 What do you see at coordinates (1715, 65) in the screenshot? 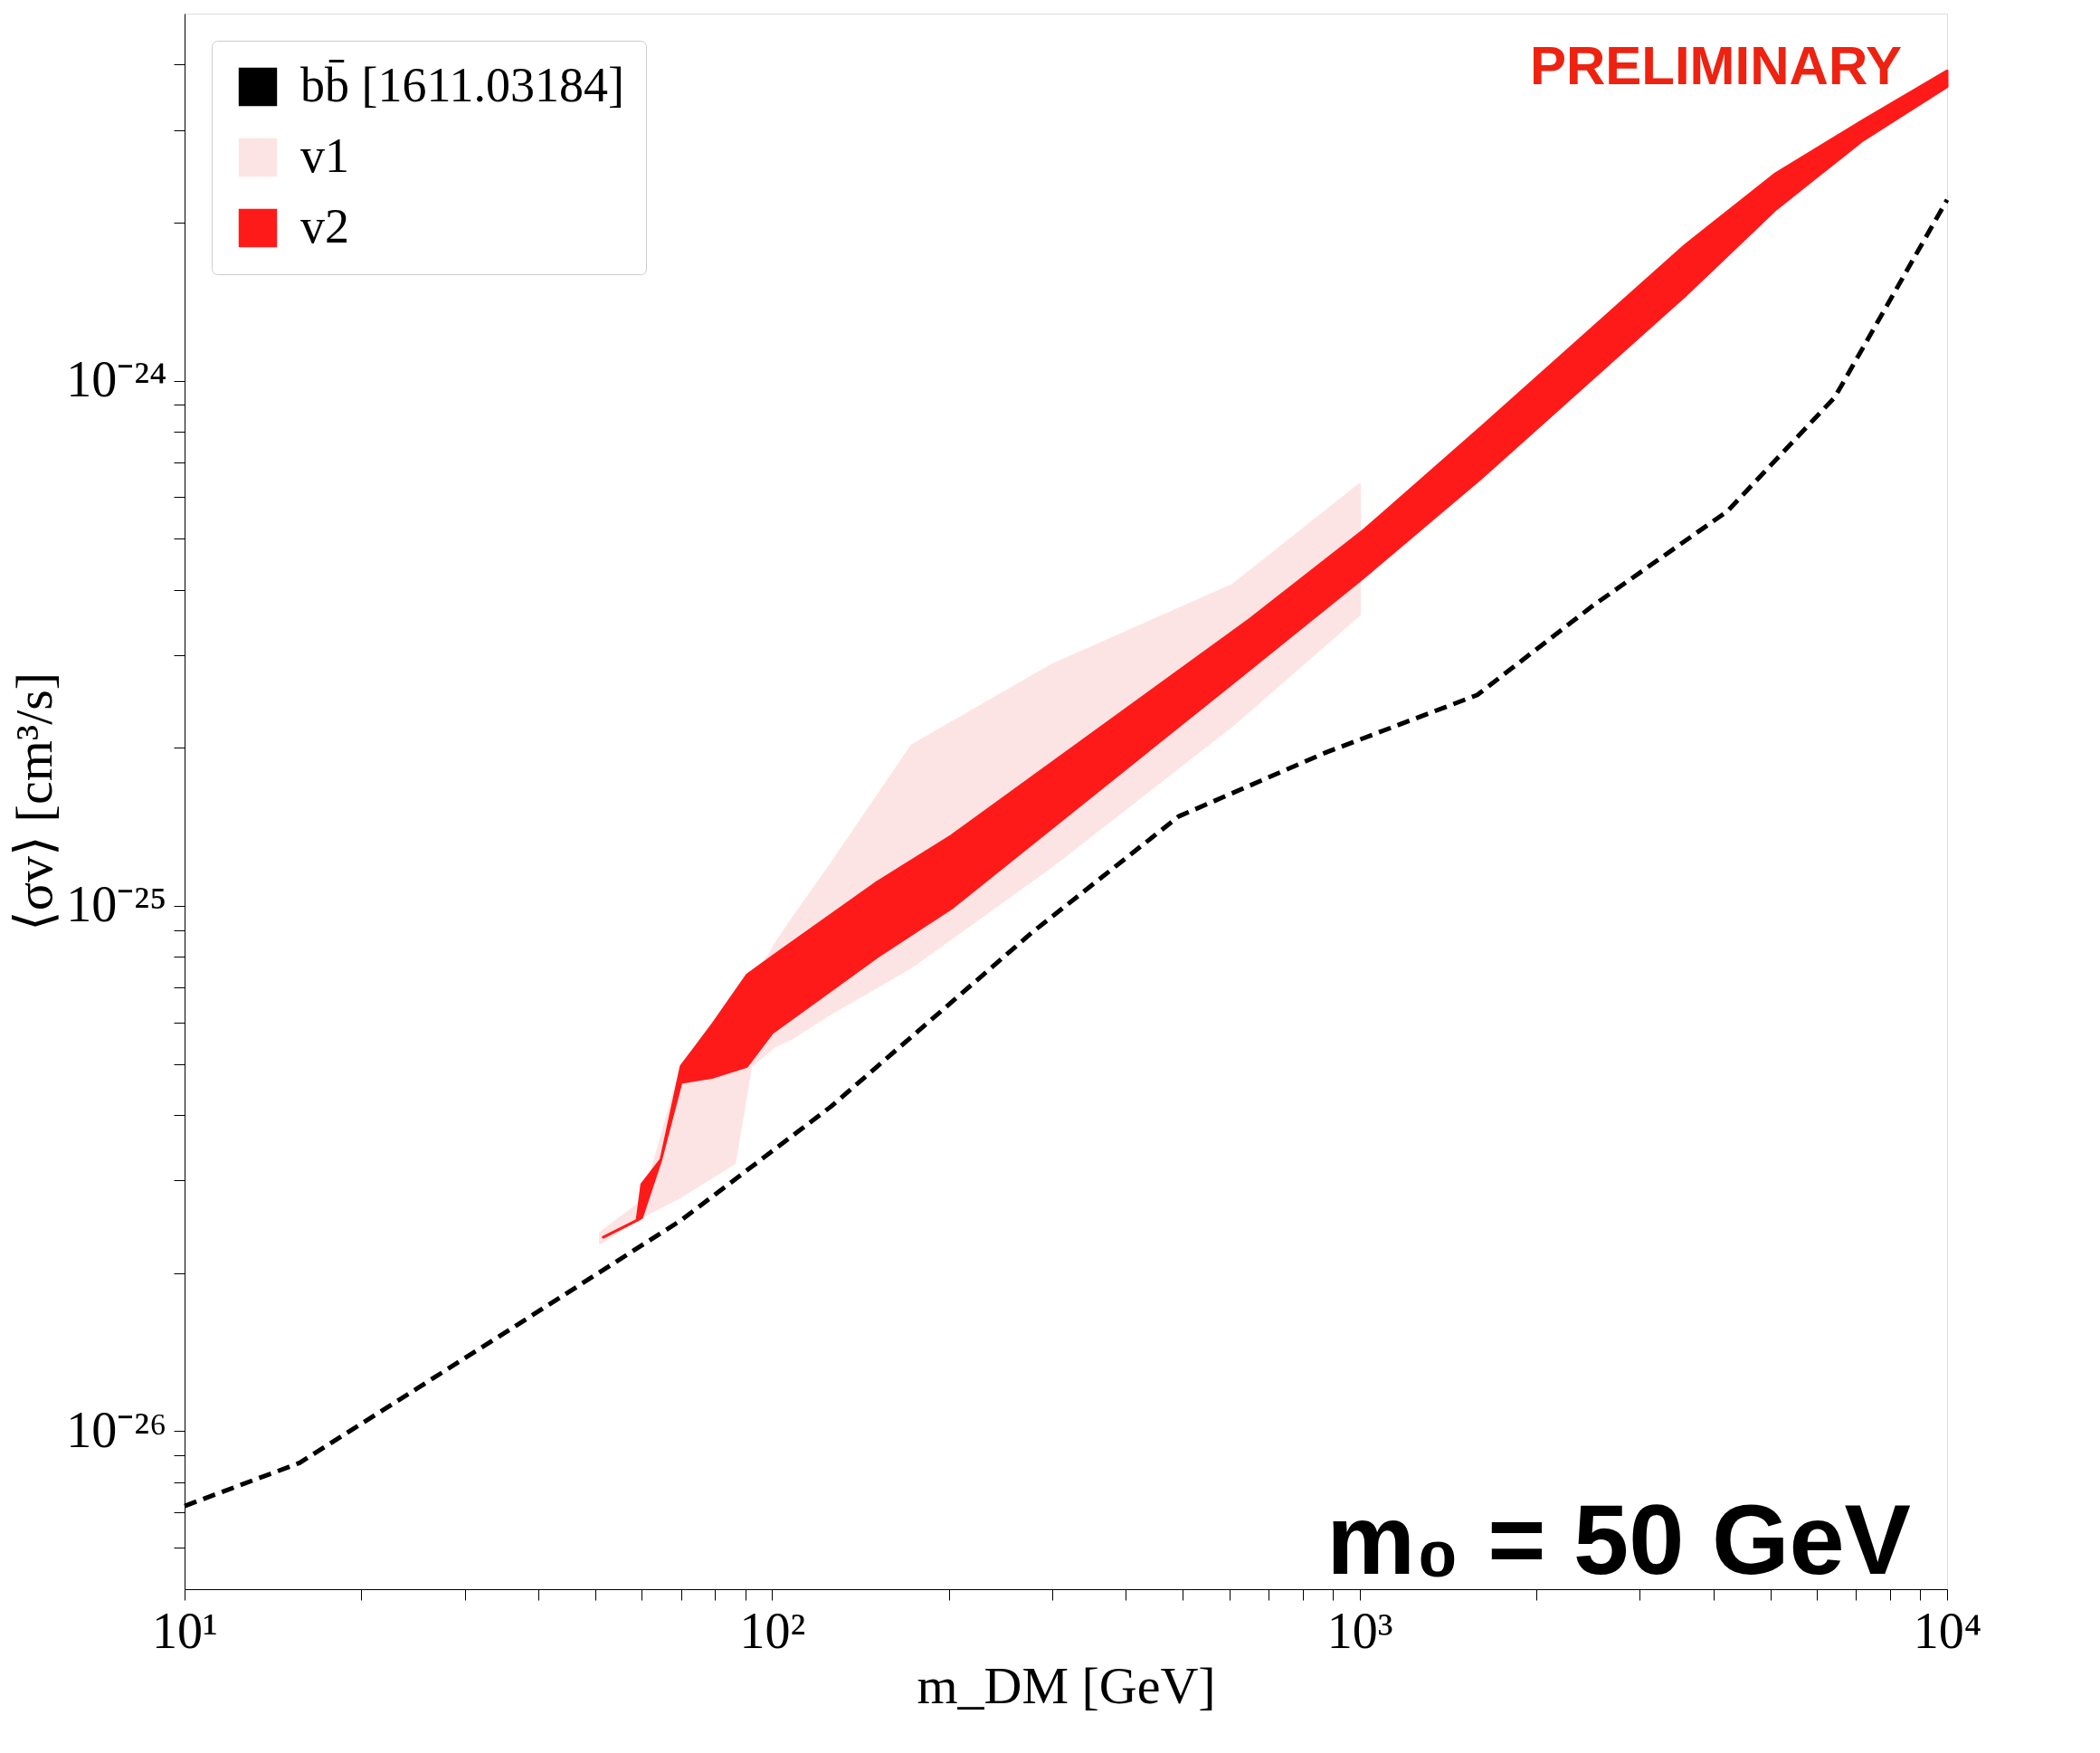
I see `annotation: PRELIMINARY` at bounding box center [1715, 65].